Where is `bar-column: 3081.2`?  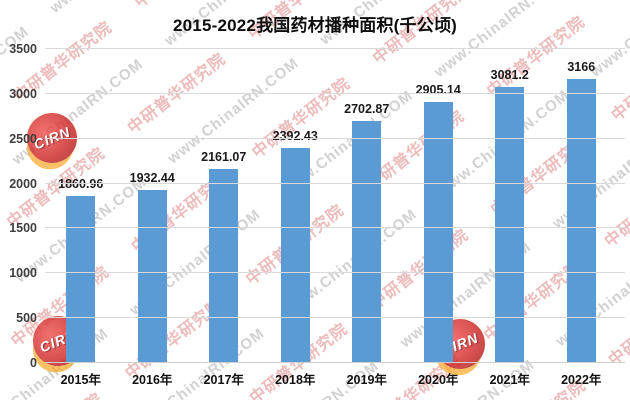
bar-column: 3081.2 is located at coordinates (510, 206).